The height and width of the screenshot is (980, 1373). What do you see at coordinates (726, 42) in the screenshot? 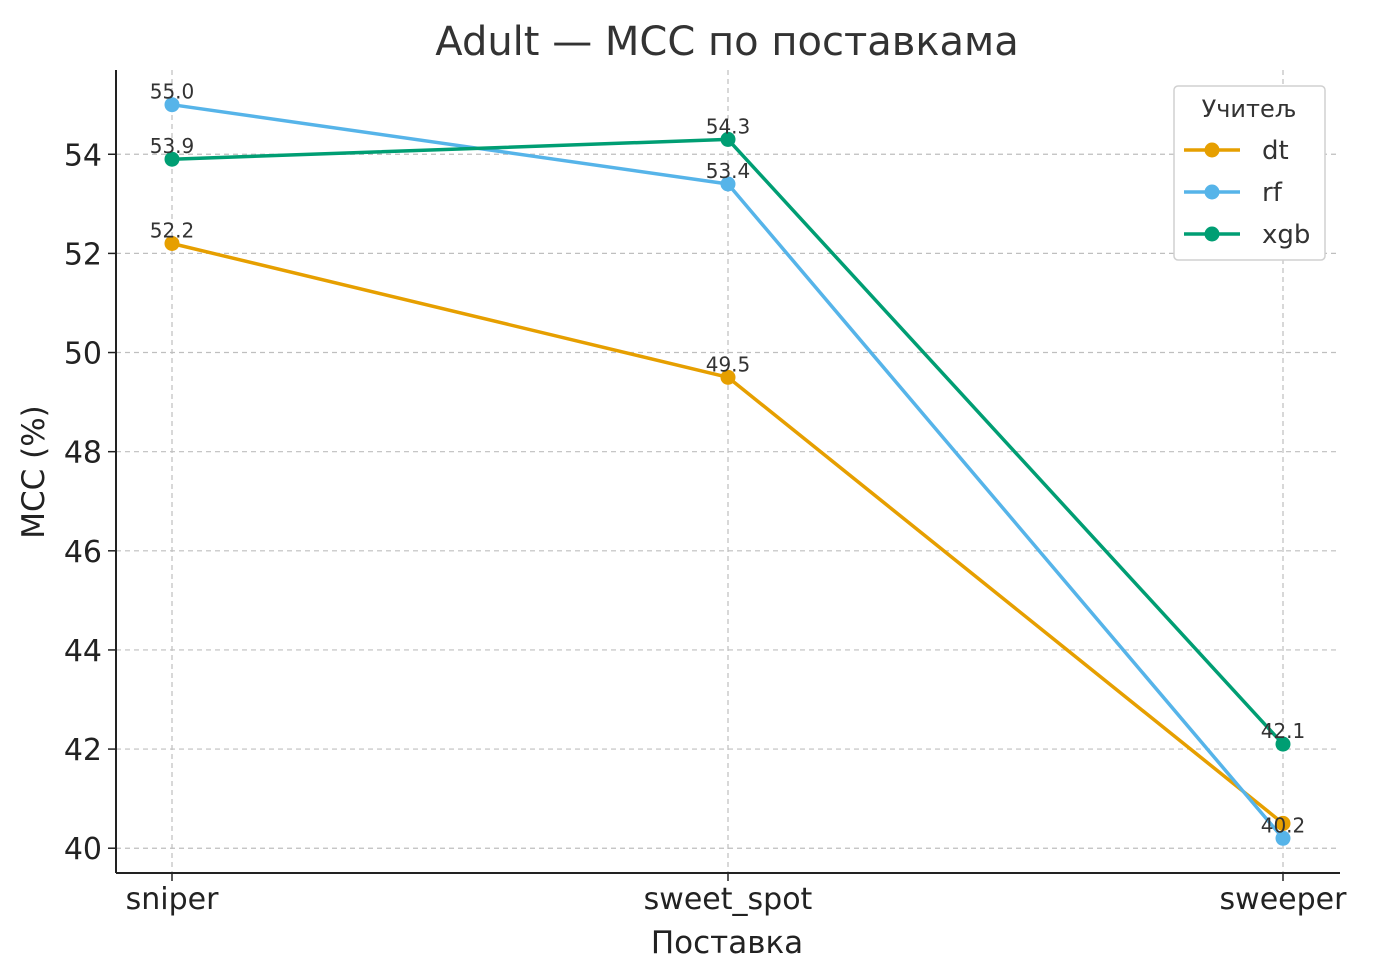
I see `chart-title: Adult — MCC по поставкама` at bounding box center [726, 42].